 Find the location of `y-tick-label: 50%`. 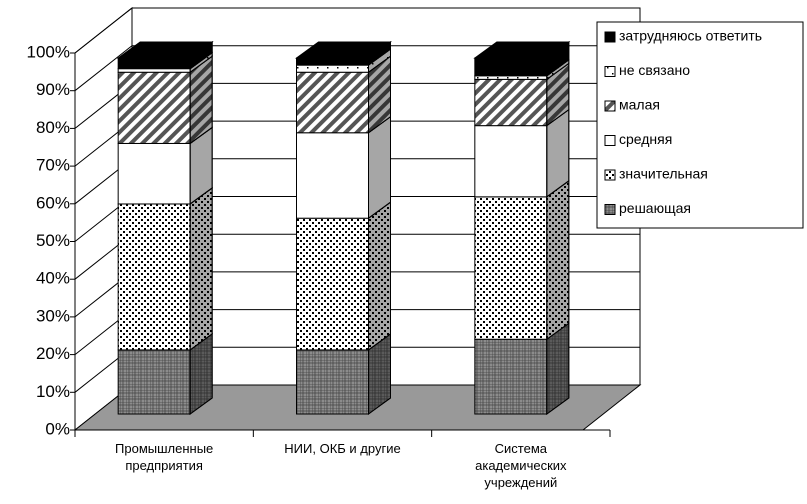

y-tick-label: 50% is located at coordinates (53, 240).